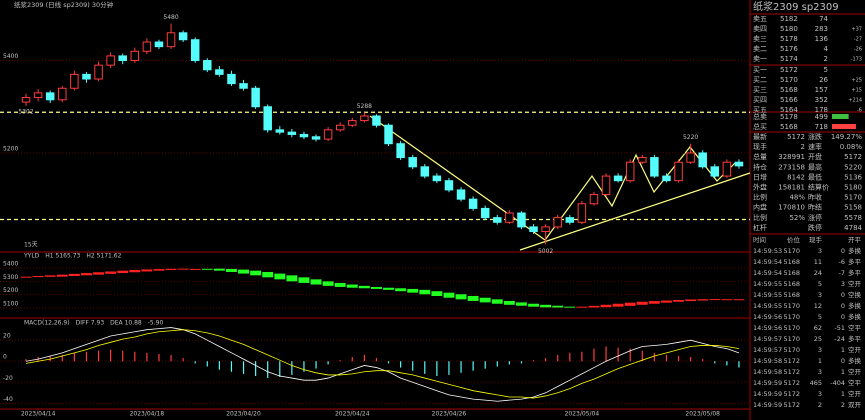 The width and height of the screenshot is (865, 420). What do you see at coordinates (821, 127) in the screenshot?
I see `total-volume: 718` at bounding box center [821, 127].